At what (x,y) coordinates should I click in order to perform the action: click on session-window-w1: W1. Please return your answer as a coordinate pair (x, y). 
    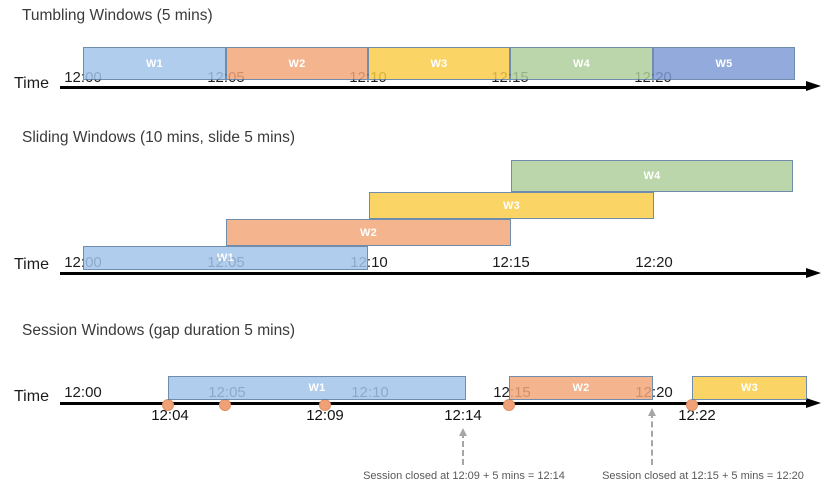
    Looking at the image, I should click on (317, 388).